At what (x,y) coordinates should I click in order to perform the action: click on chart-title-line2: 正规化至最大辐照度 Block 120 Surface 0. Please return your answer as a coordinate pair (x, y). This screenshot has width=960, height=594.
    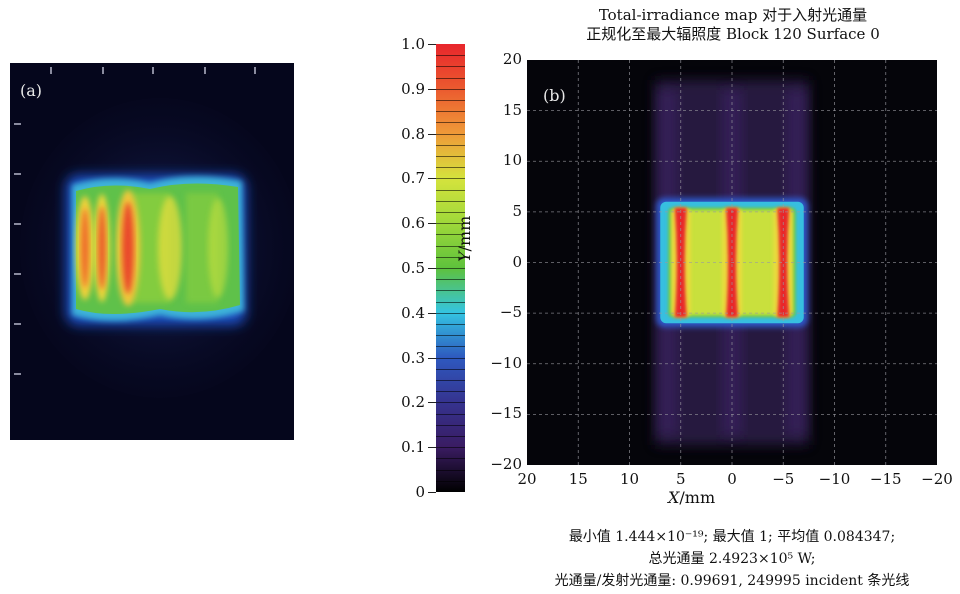
    Looking at the image, I should click on (733, 34).